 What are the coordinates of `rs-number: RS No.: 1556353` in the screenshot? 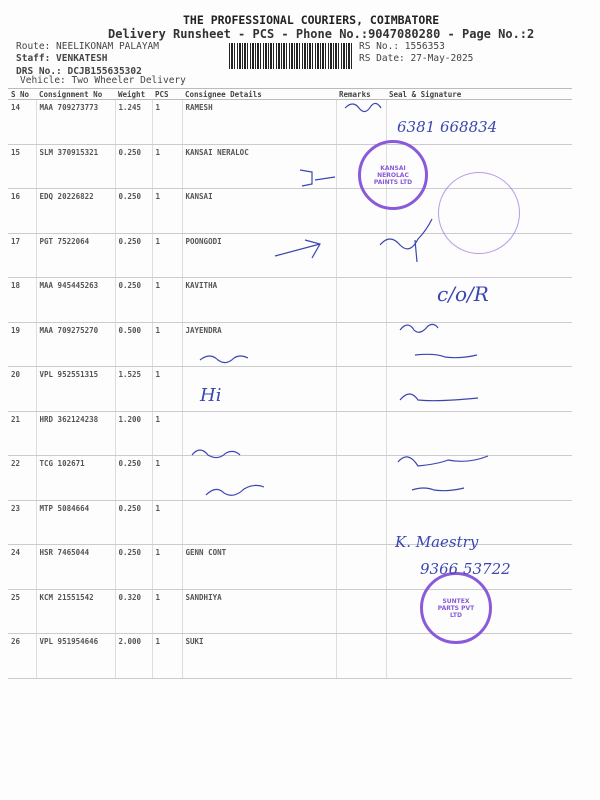 It's located at (402, 46).